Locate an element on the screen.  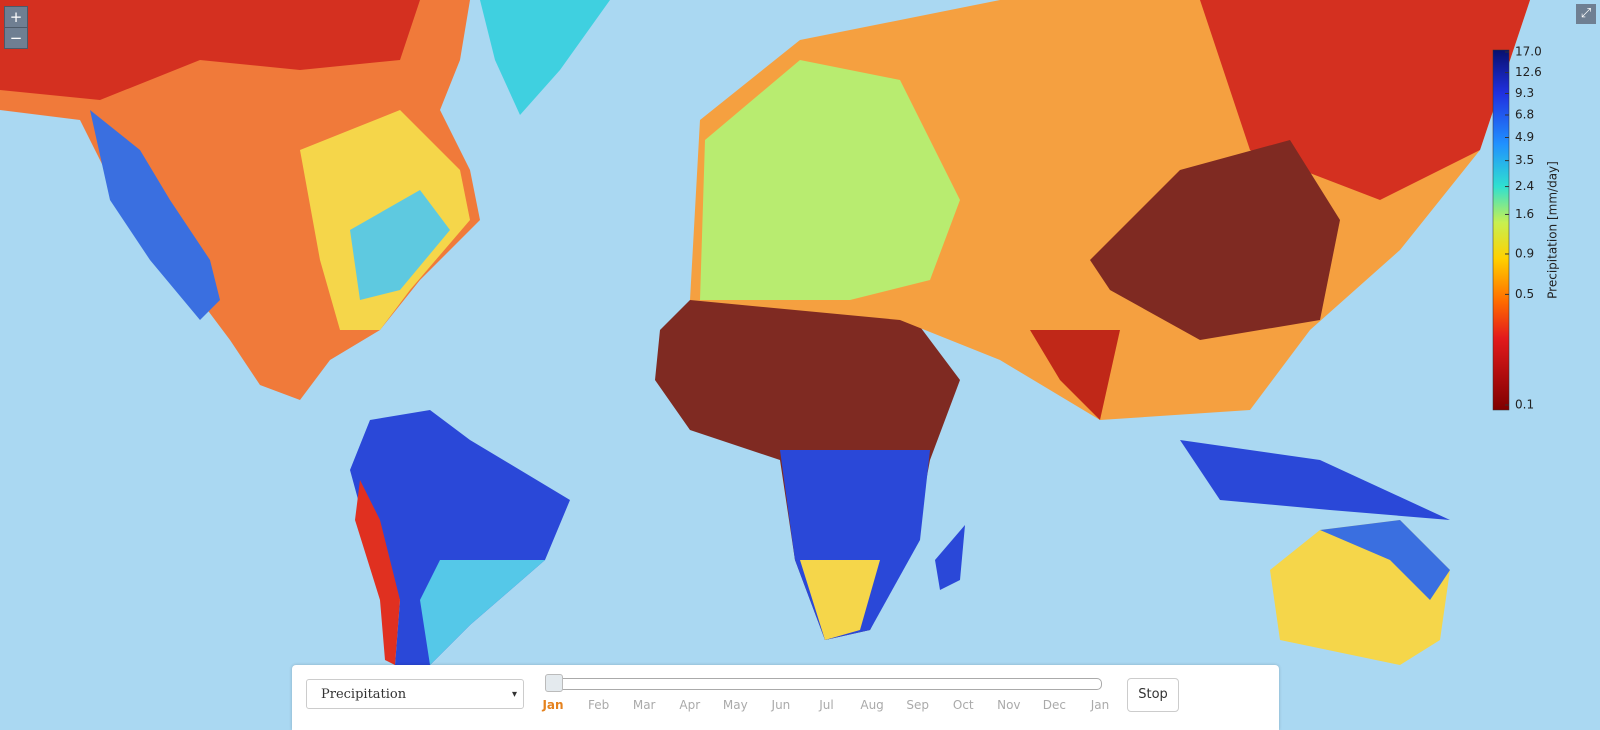
zoom-out: − is located at coordinates (16, 38).